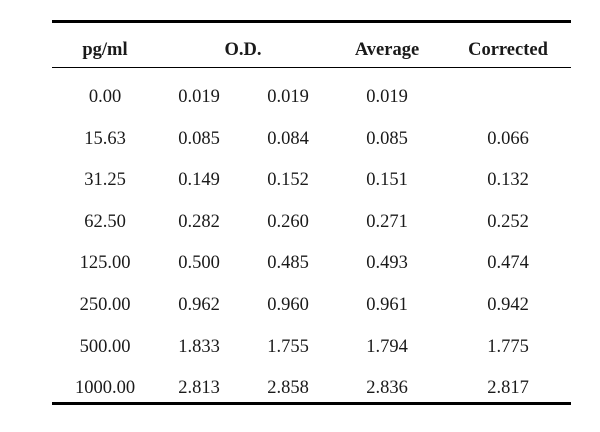 This screenshot has width=600, height=432. Describe the element at coordinates (508, 263) in the screenshot. I see `cell-corrected: 0.474` at that location.